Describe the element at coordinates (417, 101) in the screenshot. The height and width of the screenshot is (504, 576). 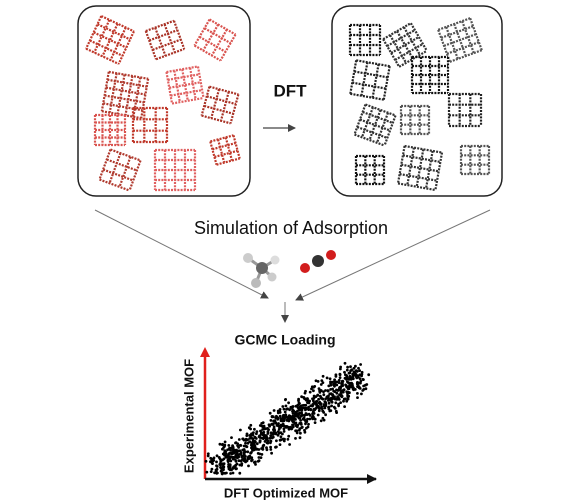
I see `optimized-box` at that location.